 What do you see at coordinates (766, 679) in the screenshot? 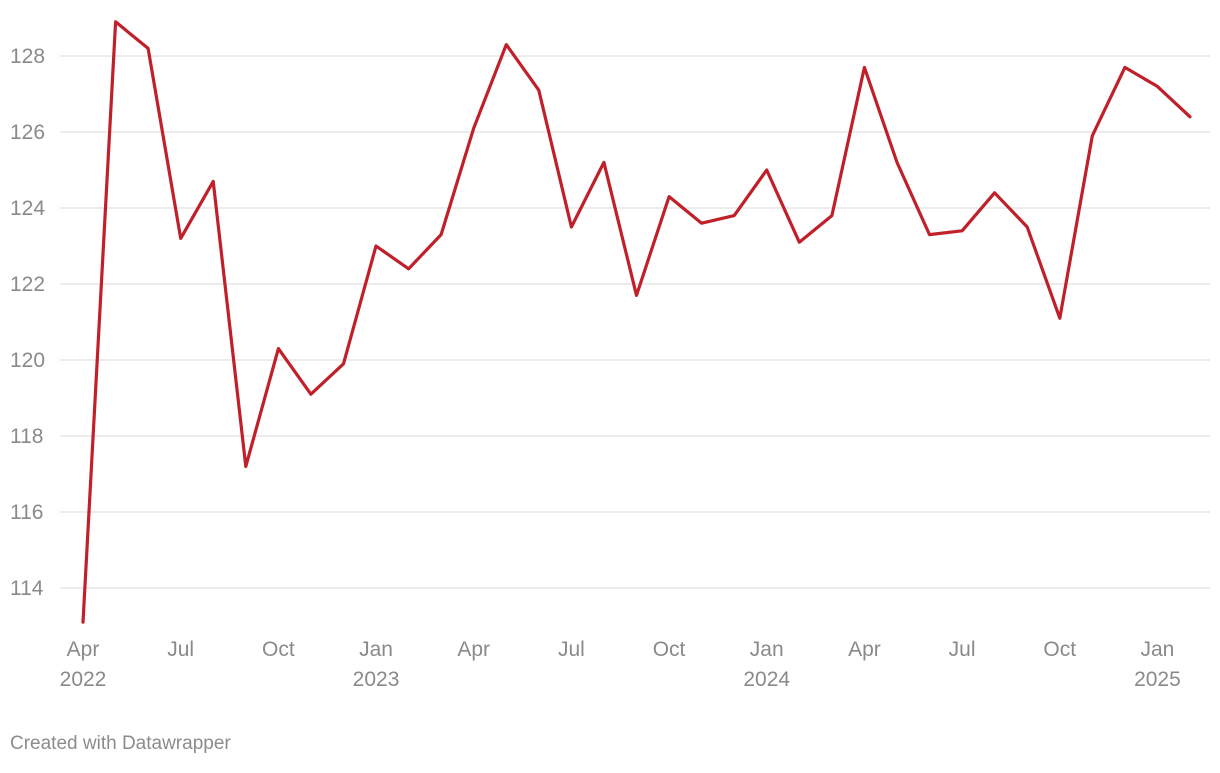
I see `x-tick-year-label: 2024` at bounding box center [766, 679].